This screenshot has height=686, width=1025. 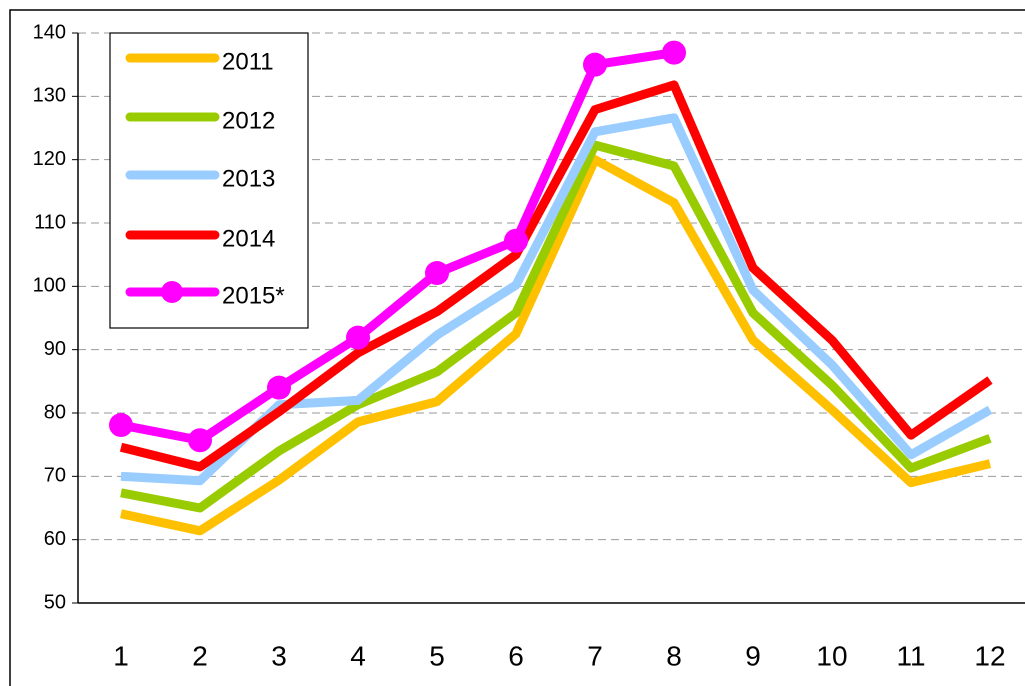 What do you see at coordinates (358, 655) in the screenshot?
I see `x-tick-label: 4` at bounding box center [358, 655].